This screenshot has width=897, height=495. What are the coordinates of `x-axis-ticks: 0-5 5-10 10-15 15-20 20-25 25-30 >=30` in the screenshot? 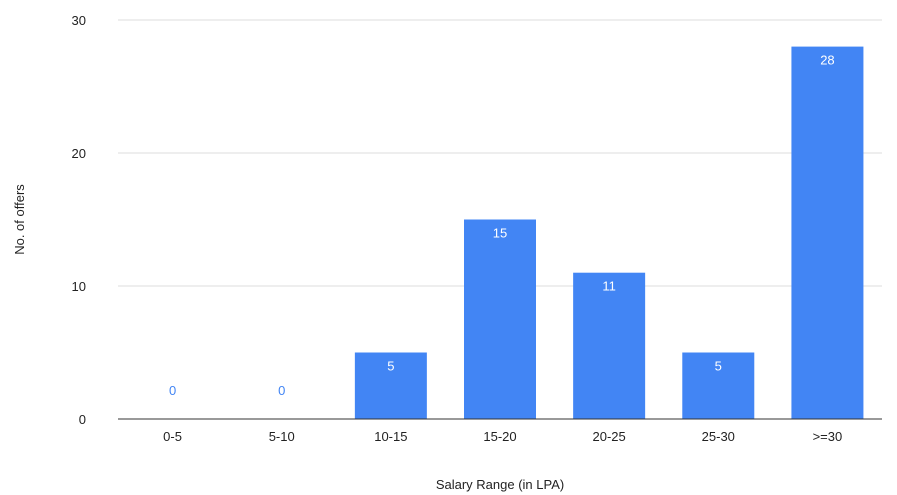 It's located at (502, 436).